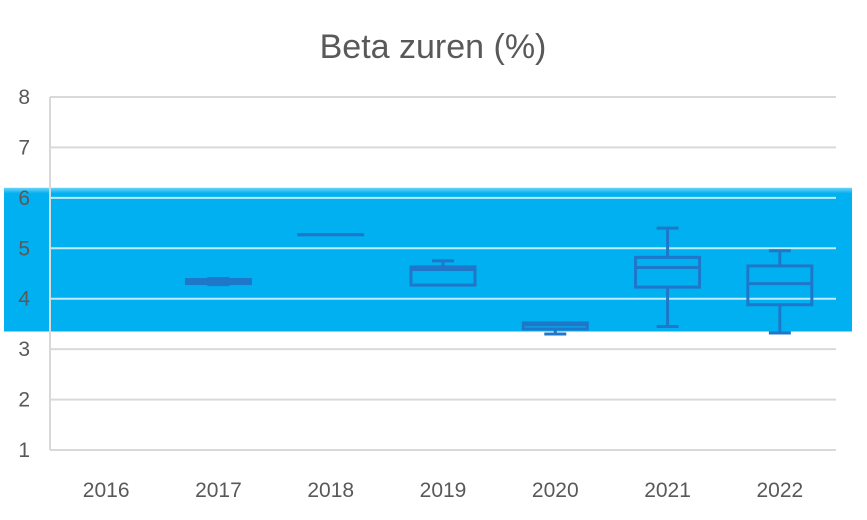 This screenshot has height=520, width=867. I want to click on box-2017, so click(218, 282).